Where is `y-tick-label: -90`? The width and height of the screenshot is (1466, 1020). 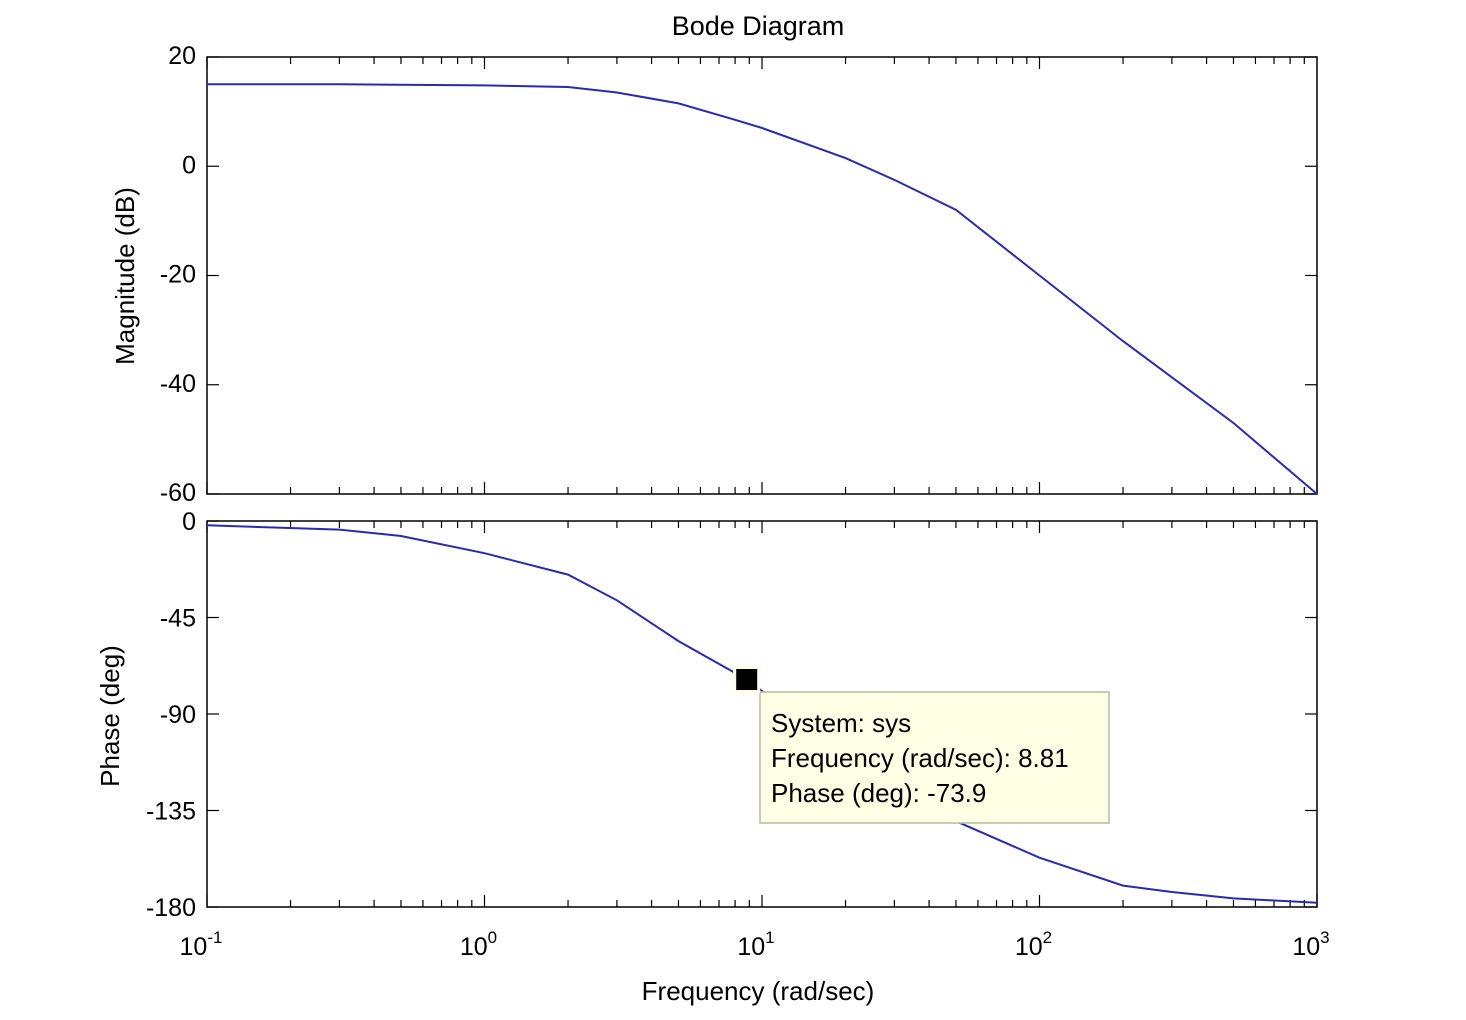 y-tick-label: -90 is located at coordinates (178, 715).